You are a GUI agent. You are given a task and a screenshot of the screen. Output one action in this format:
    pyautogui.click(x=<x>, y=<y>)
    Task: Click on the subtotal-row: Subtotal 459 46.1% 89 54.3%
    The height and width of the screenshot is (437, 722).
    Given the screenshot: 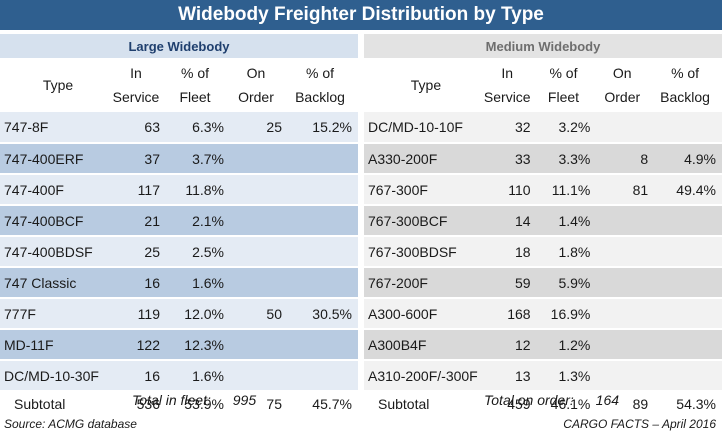 What is the action you would take?
    pyautogui.click(x=543, y=404)
    